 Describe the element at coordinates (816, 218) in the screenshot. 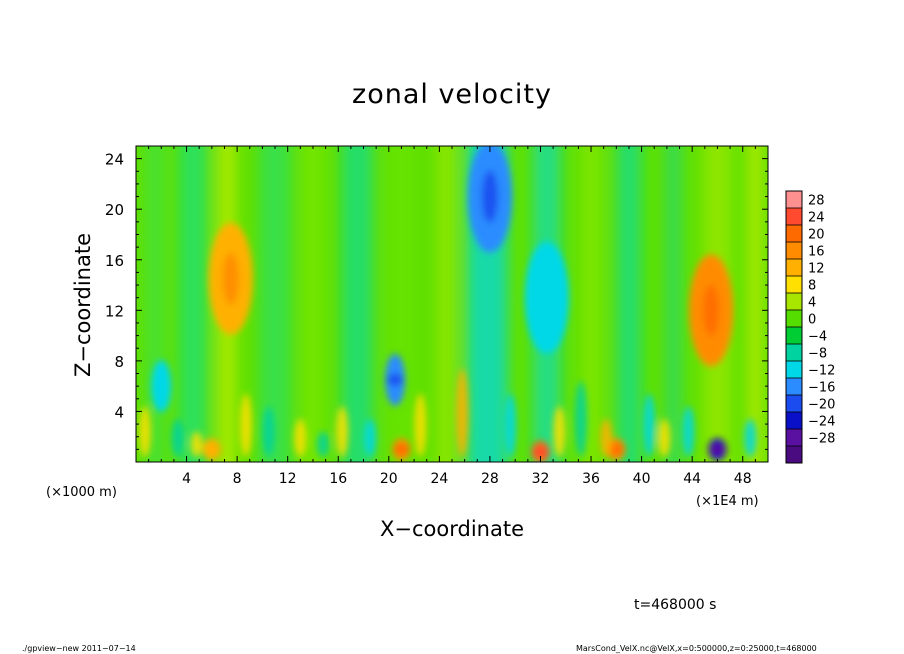

I see `colorbar-label: 24` at that location.